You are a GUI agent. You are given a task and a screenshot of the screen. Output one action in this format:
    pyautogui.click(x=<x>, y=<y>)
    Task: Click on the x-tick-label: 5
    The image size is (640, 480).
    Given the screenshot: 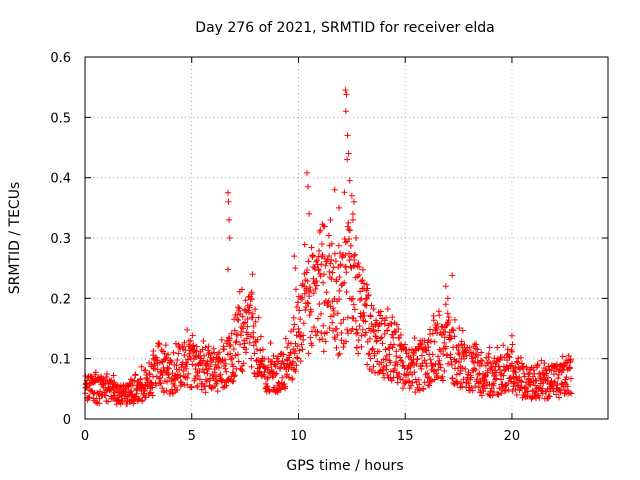 What is the action you would take?
    pyautogui.click(x=192, y=436)
    